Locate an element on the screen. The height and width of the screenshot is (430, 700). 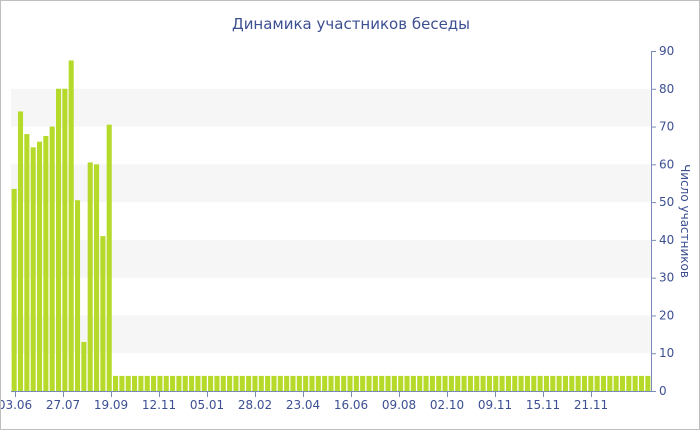
y-tick-label: 70 is located at coordinates (666, 127).